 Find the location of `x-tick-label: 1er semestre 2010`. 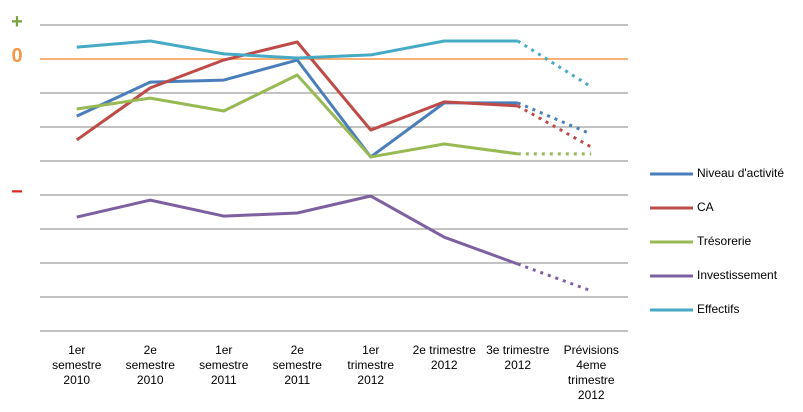

x-tick-label: 1er semestre 2010 is located at coordinates (77, 365).